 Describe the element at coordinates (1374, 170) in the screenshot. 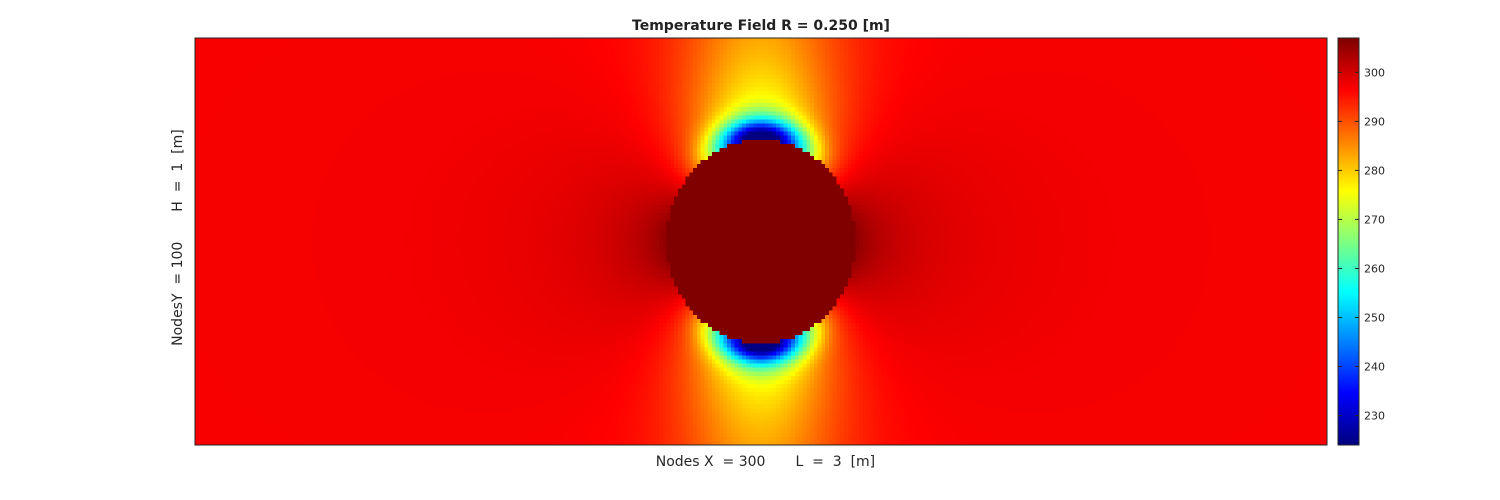

I see `colorbar-tick-label: 280` at that location.